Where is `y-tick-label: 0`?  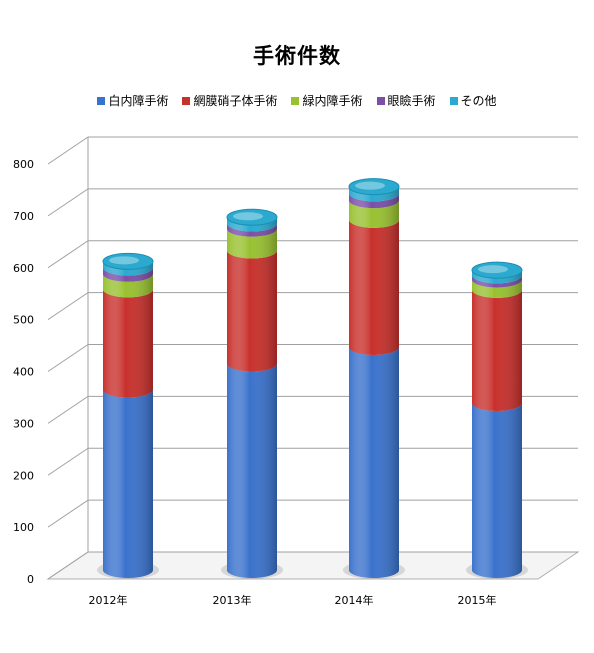 y-tick-label: 0 is located at coordinates (30, 579).